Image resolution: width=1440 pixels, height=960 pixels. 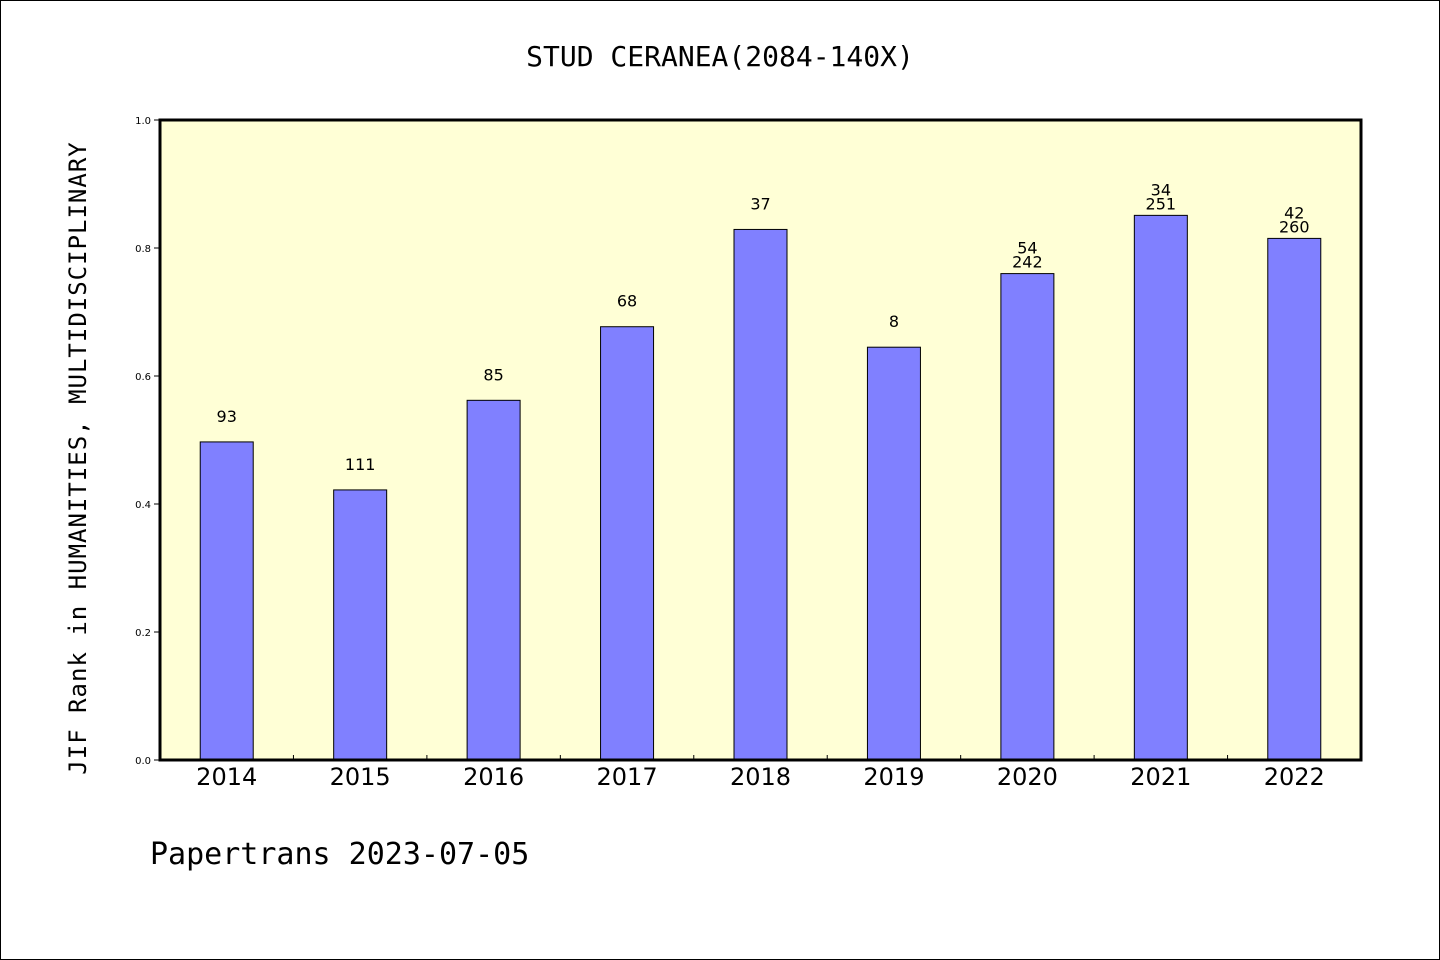 What do you see at coordinates (1027, 248) in the screenshot?
I see `bar-label: 54` at bounding box center [1027, 248].